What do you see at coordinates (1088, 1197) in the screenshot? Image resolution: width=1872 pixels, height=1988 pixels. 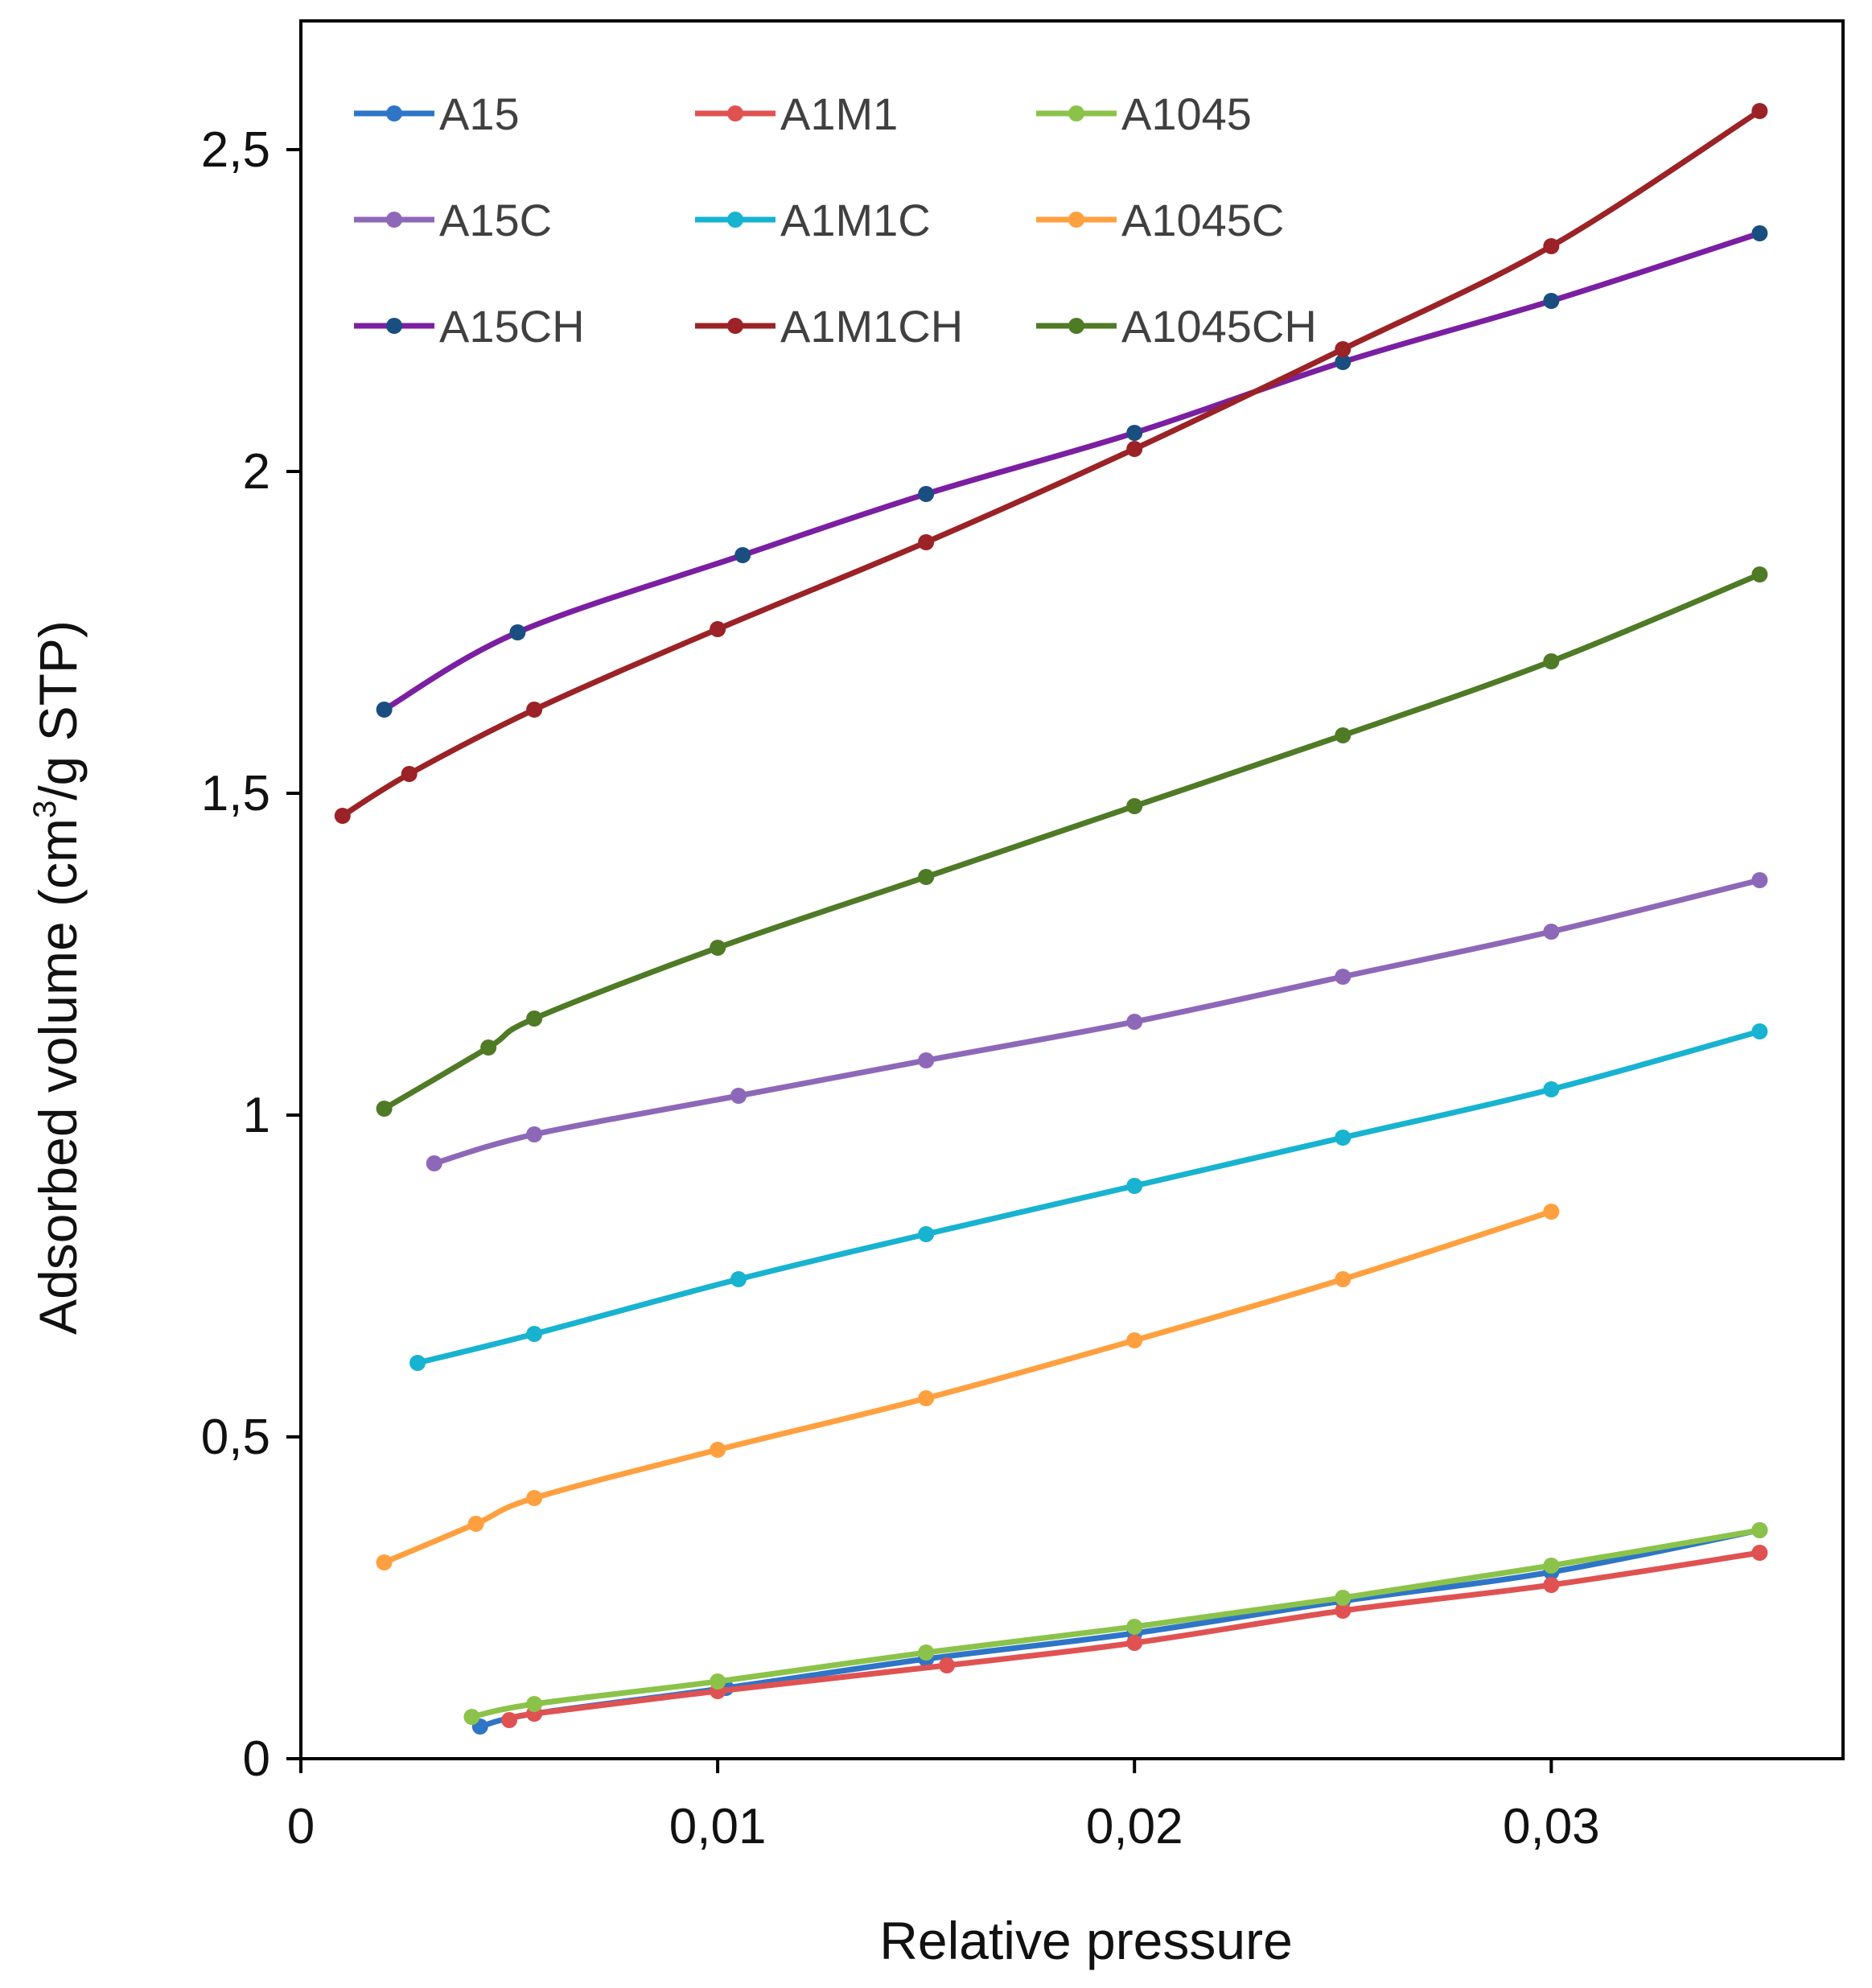 I see `series-line-a1m1c` at bounding box center [1088, 1197].